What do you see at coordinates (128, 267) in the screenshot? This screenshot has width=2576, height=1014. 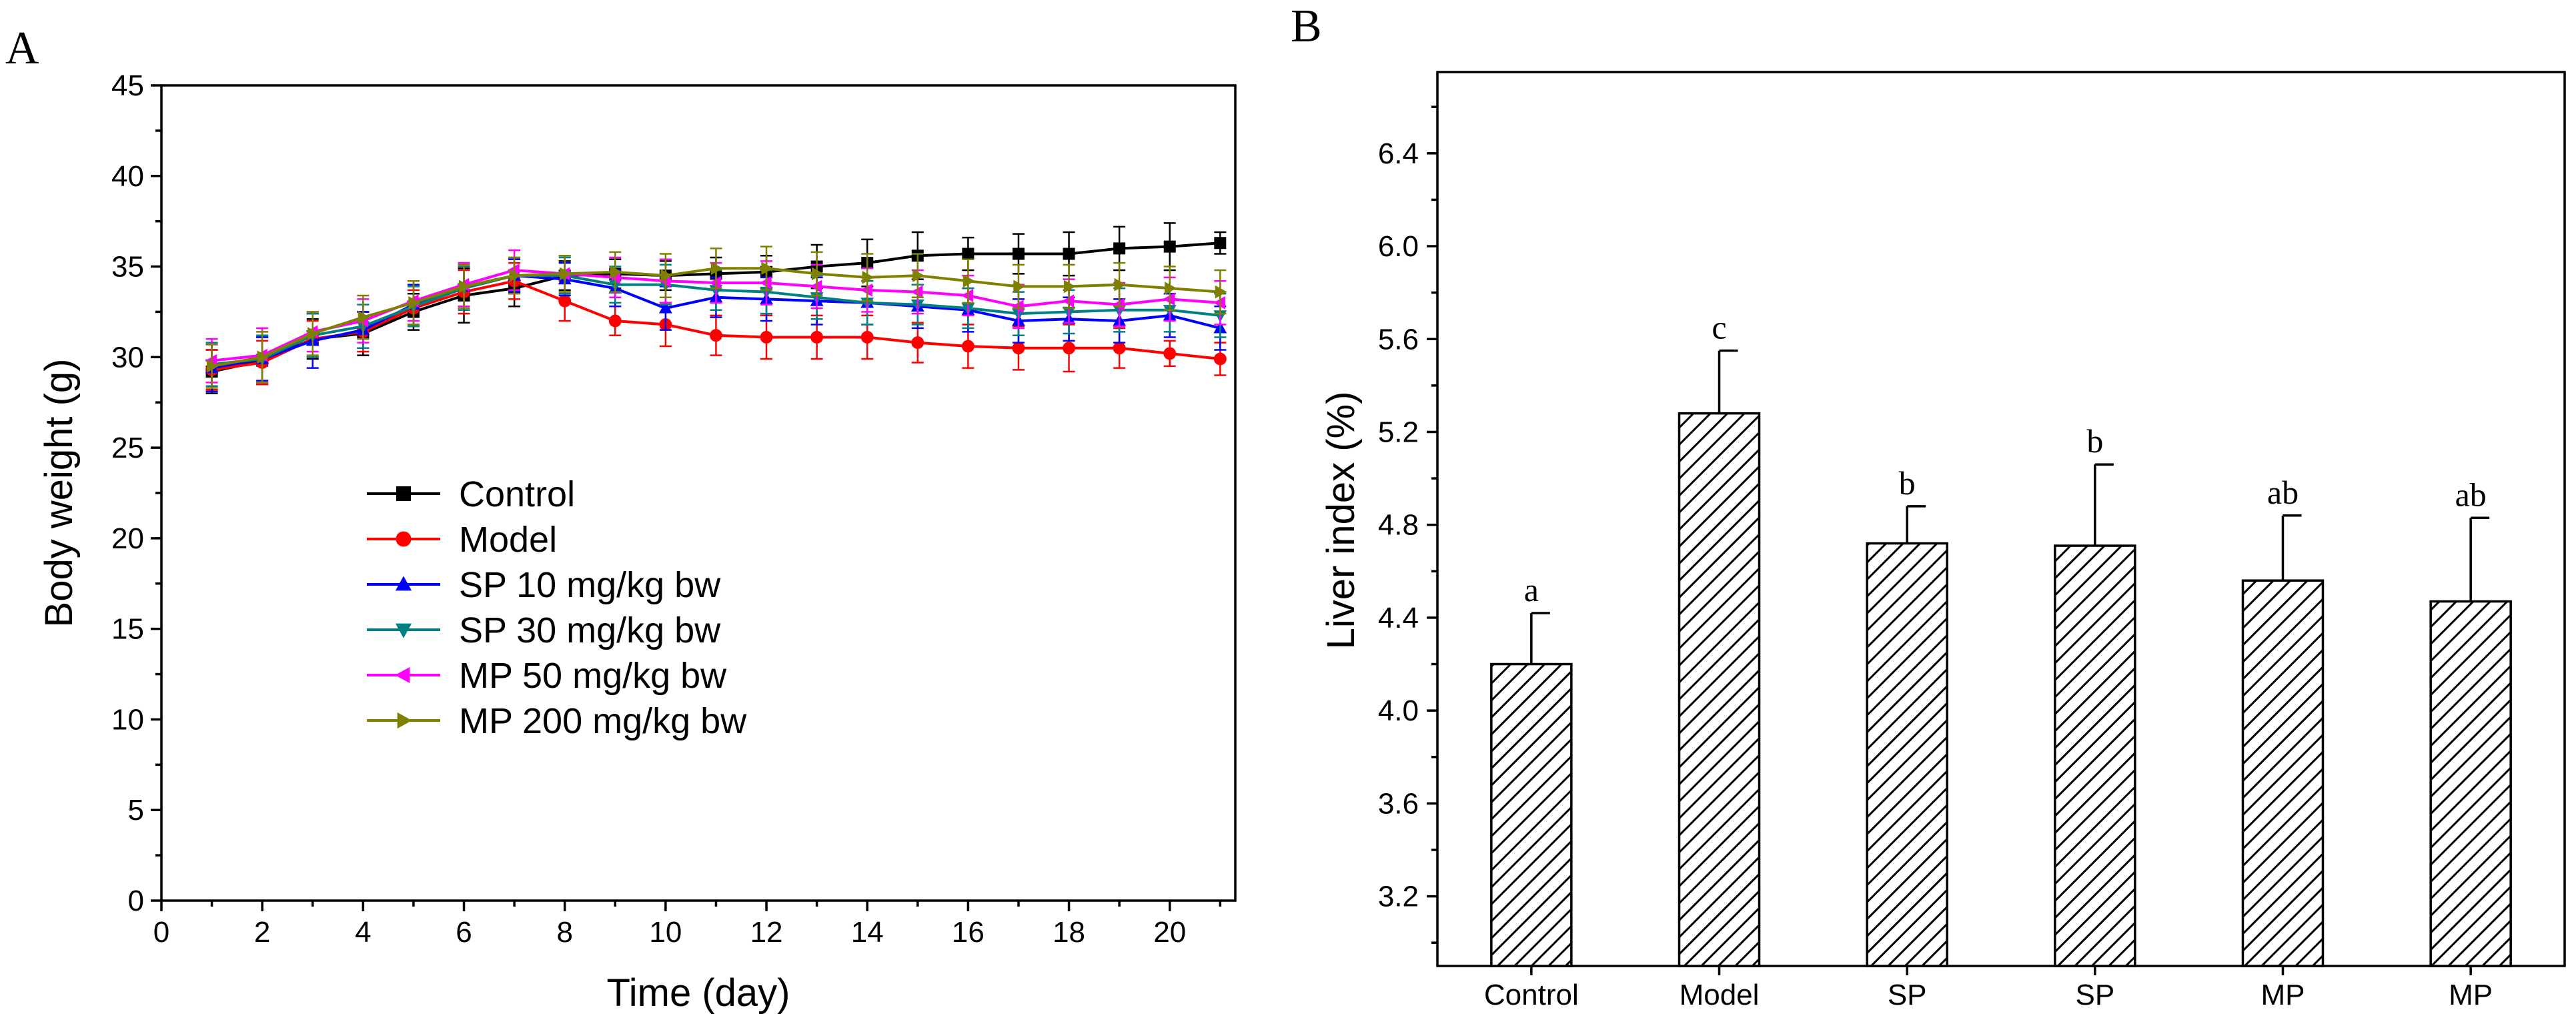 I see `a-y-tick-label: 35` at bounding box center [128, 267].